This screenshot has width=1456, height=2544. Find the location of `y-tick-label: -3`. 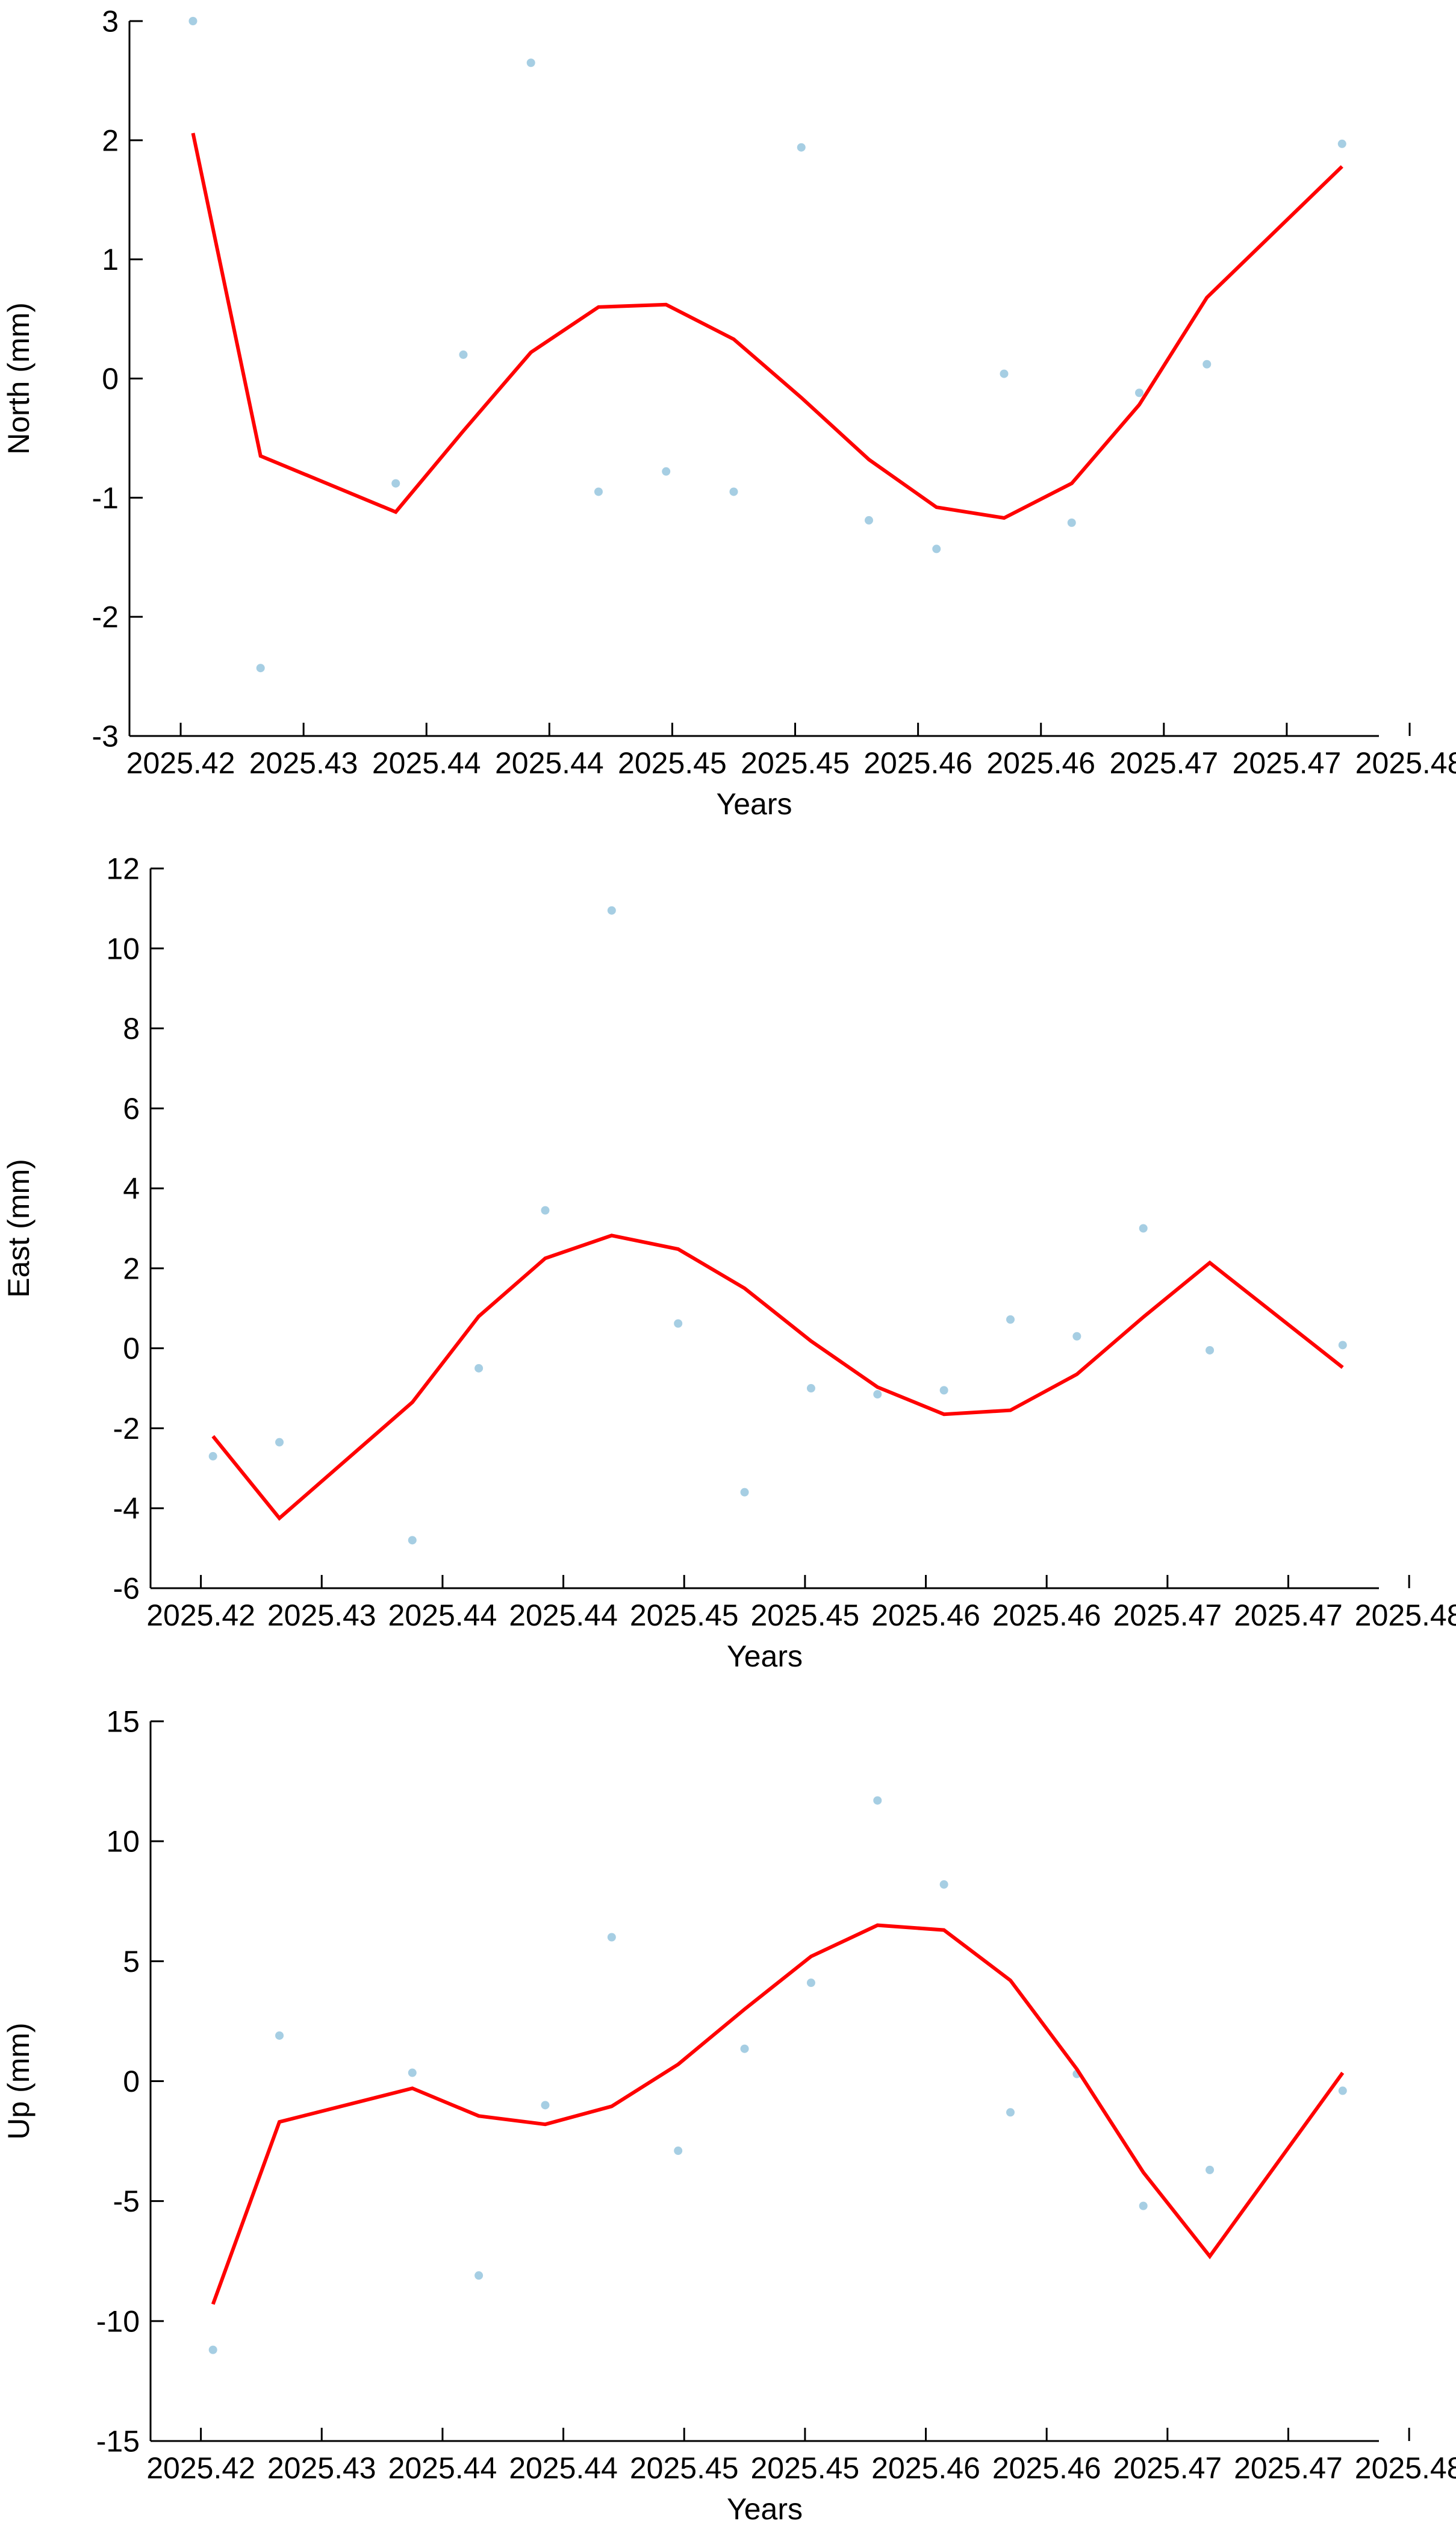

y-tick-label: -3 is located at coordinates (105, 737).